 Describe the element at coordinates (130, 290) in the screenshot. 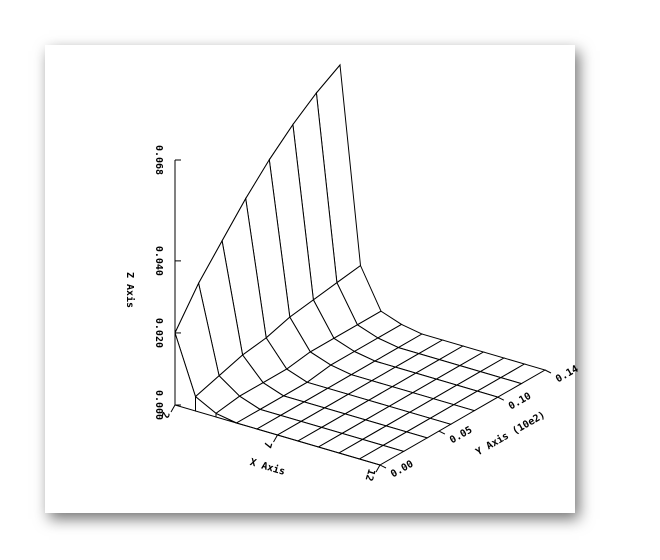

I see `z-axis-title: Z Axis` at that location.